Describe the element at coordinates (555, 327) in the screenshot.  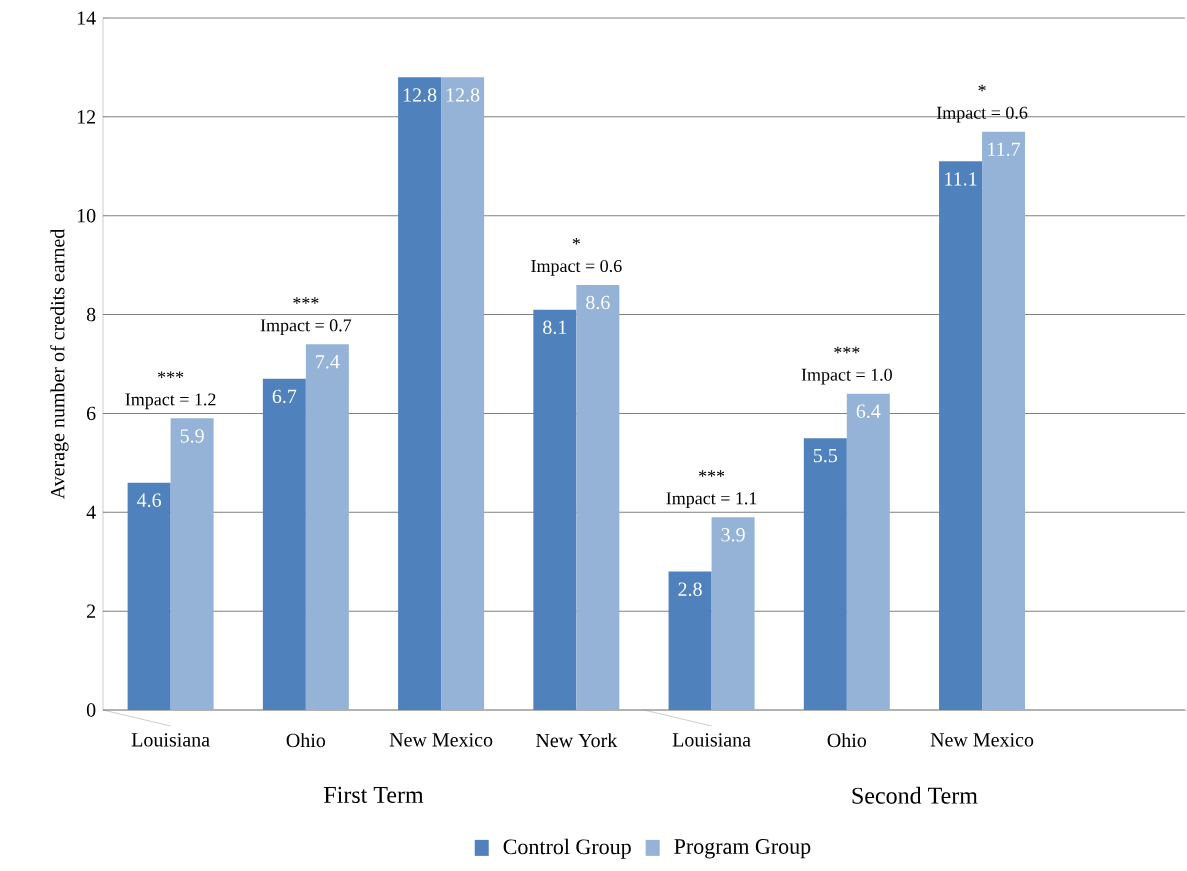
I see `data-label: 8.1` at that location.